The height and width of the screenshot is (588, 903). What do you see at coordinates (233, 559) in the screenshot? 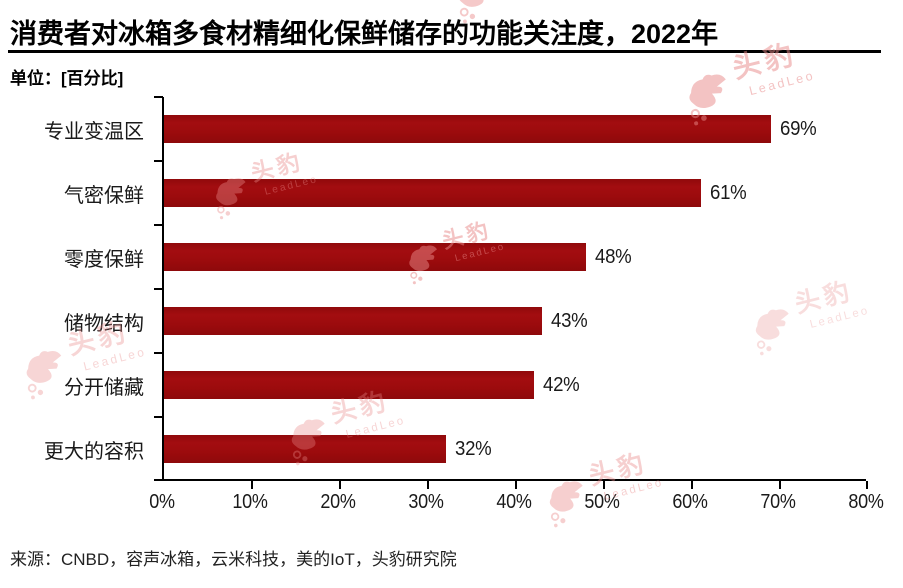
I see `source-note: 来源：CNBD，容声冰箱，云米科技，美的IoT，头豹研究院` at bounding box center [233, 559].